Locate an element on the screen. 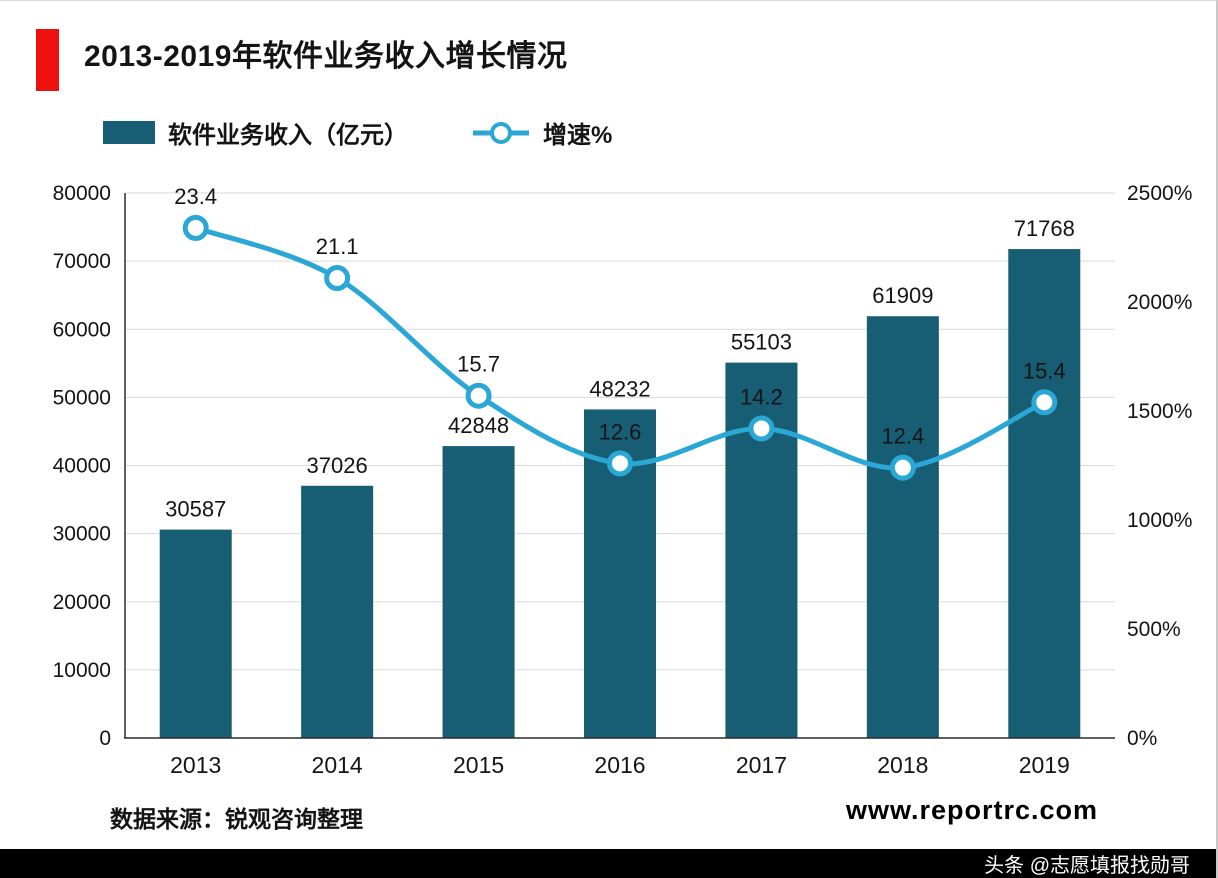 Image resolution: width=1218 pixels, height=878 pixels. svg-text: 30000 is located at coordinates (82, 534).